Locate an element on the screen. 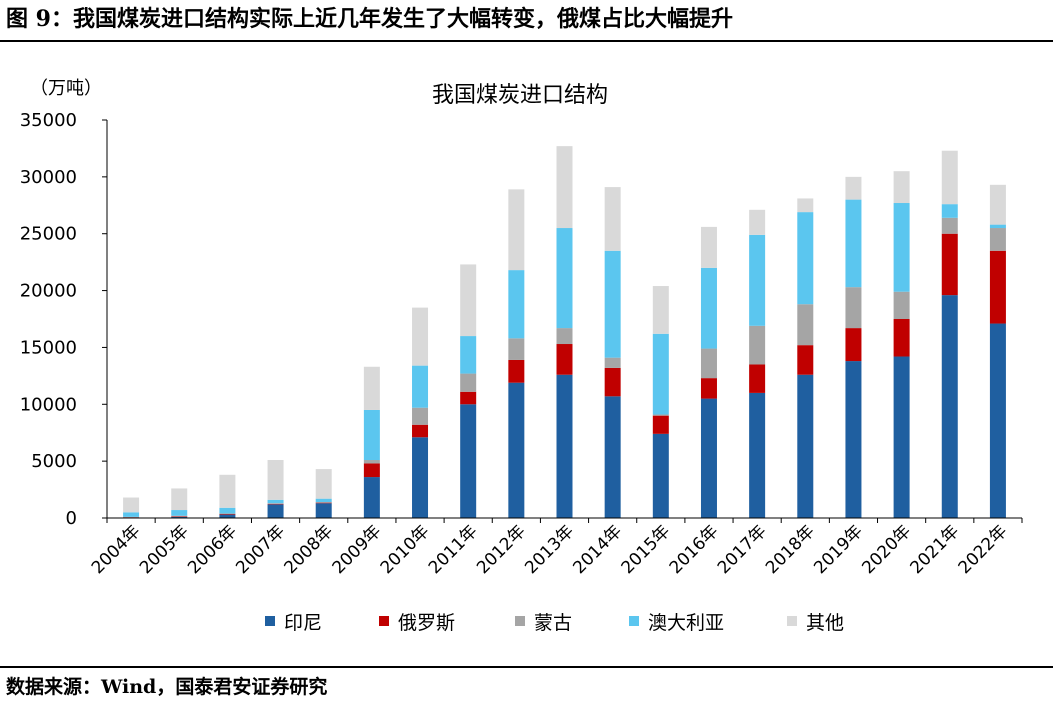  y-axis-unit-label: （万吨） is located at coordinates (66, 88).